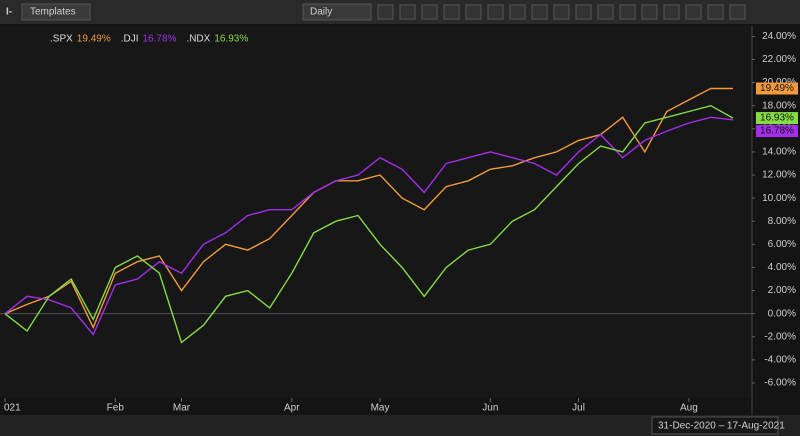 The width and height of the screenshot is (800, 436). What do you see at coordinates (198, 39) in the screenshot?
I see `legend-name: .NDX` at bounding box center [198, 39].